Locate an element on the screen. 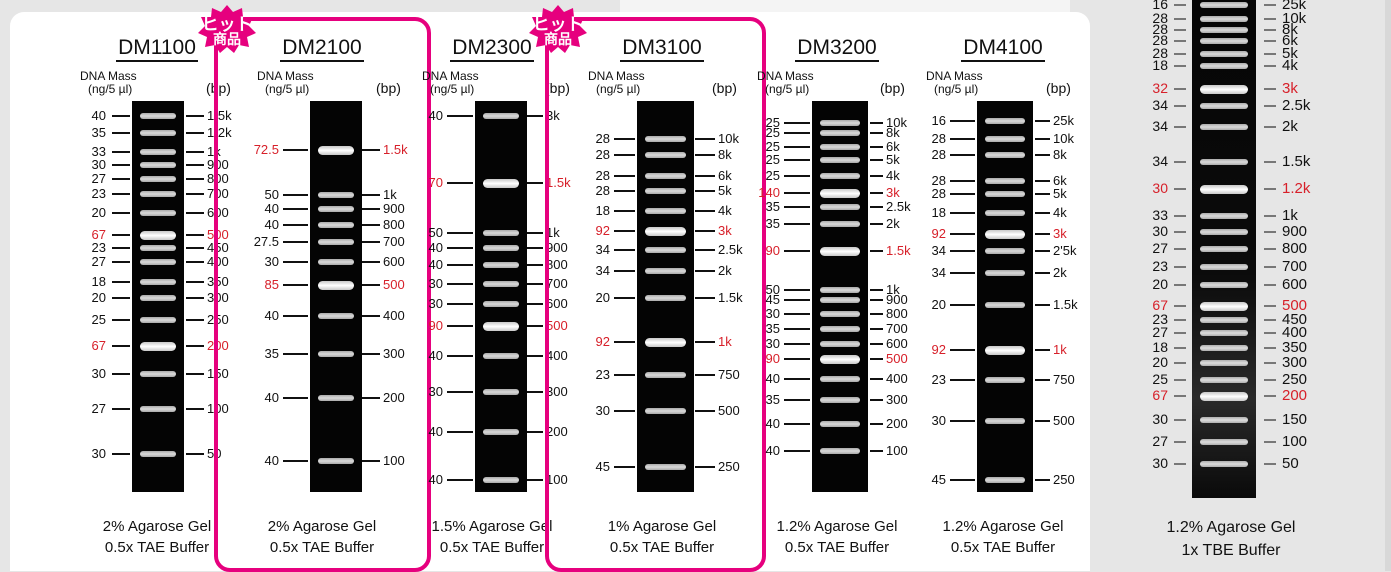 The height and width of the screenshot is (572, 1391). right-edge-strip is located at coordinates (1388, 285).